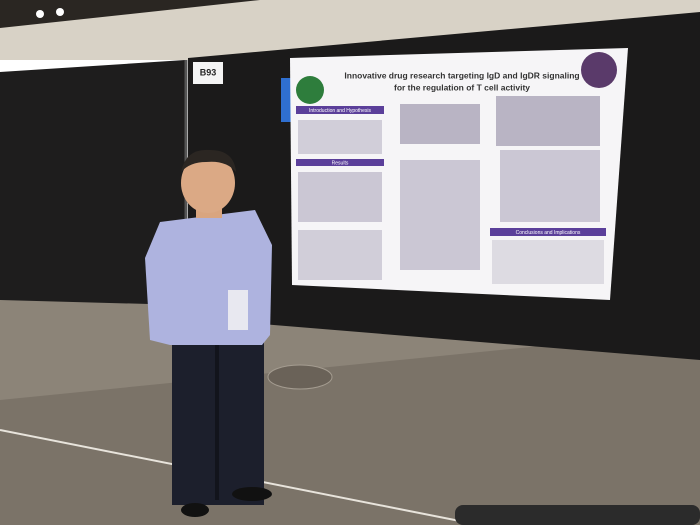 This screenshot has height=525, width=700. I want to click on ribbon, so click(286, 100).